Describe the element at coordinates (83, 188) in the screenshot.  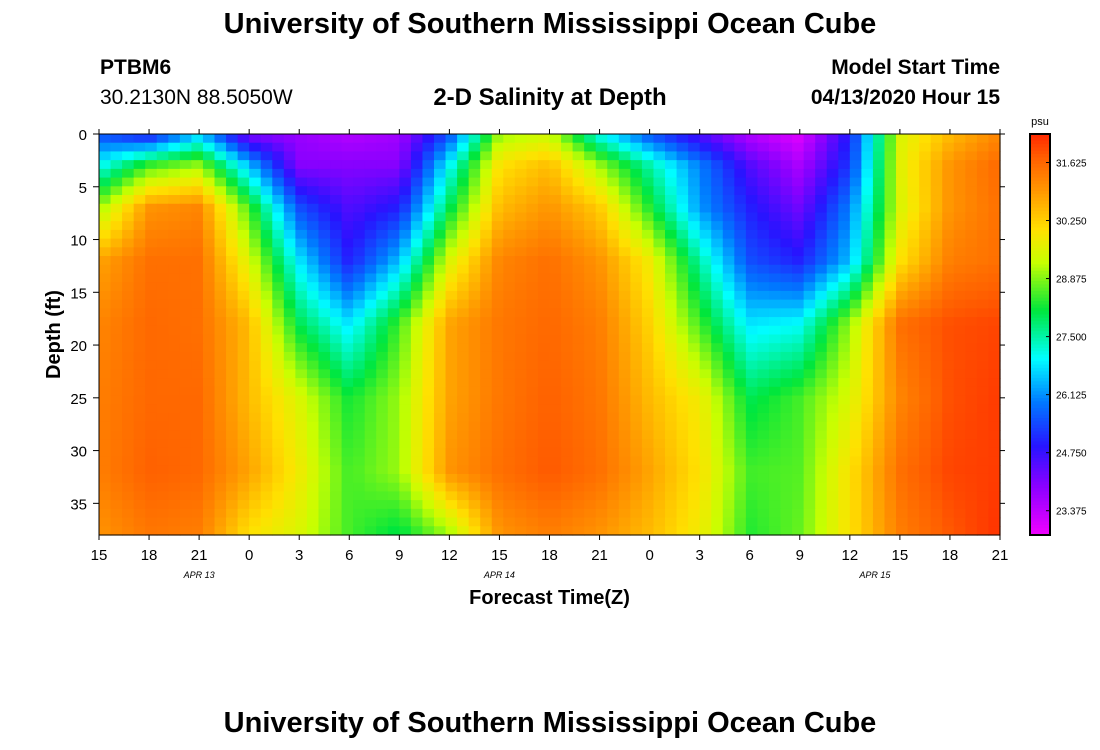
I see `y-tick-label: 5` at that location.